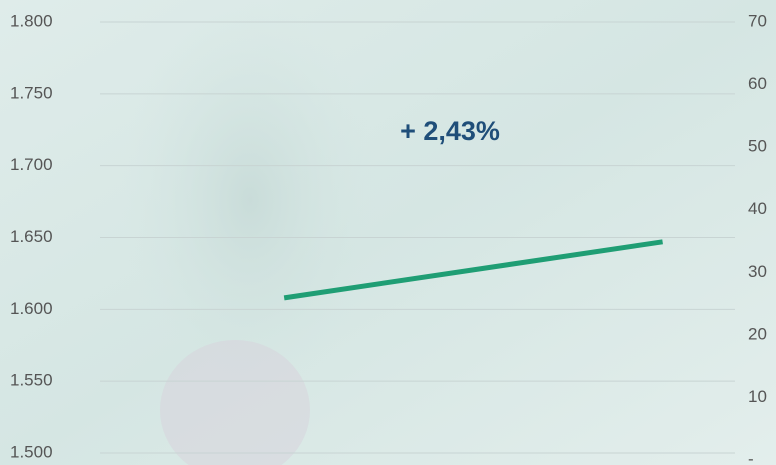 This screenshot has width=776, height=465. I want to click on y2-tick-label: 20, so click(757, 333).